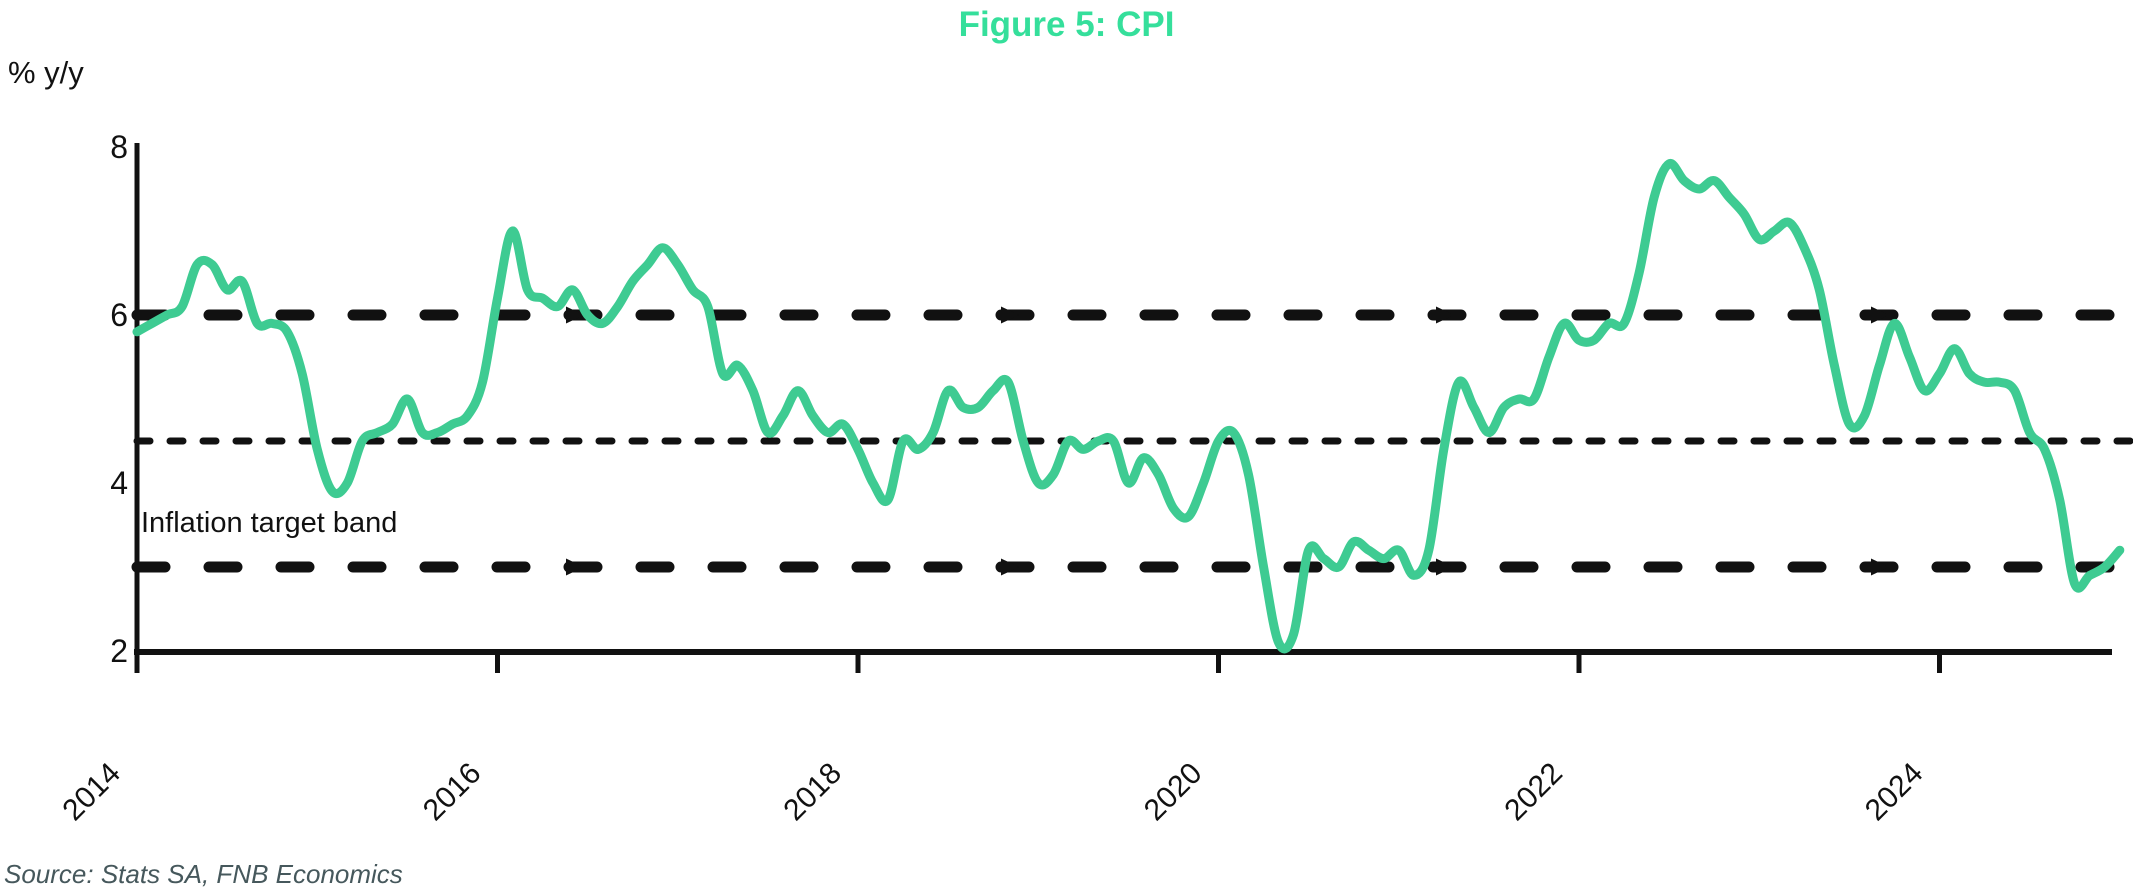 This screenshot has height=893, width=2133. What do you see at coordinates (1533, 792) in the screenshot?
I see `x-tick-label: 2022` at bounding box center [1533, 792].